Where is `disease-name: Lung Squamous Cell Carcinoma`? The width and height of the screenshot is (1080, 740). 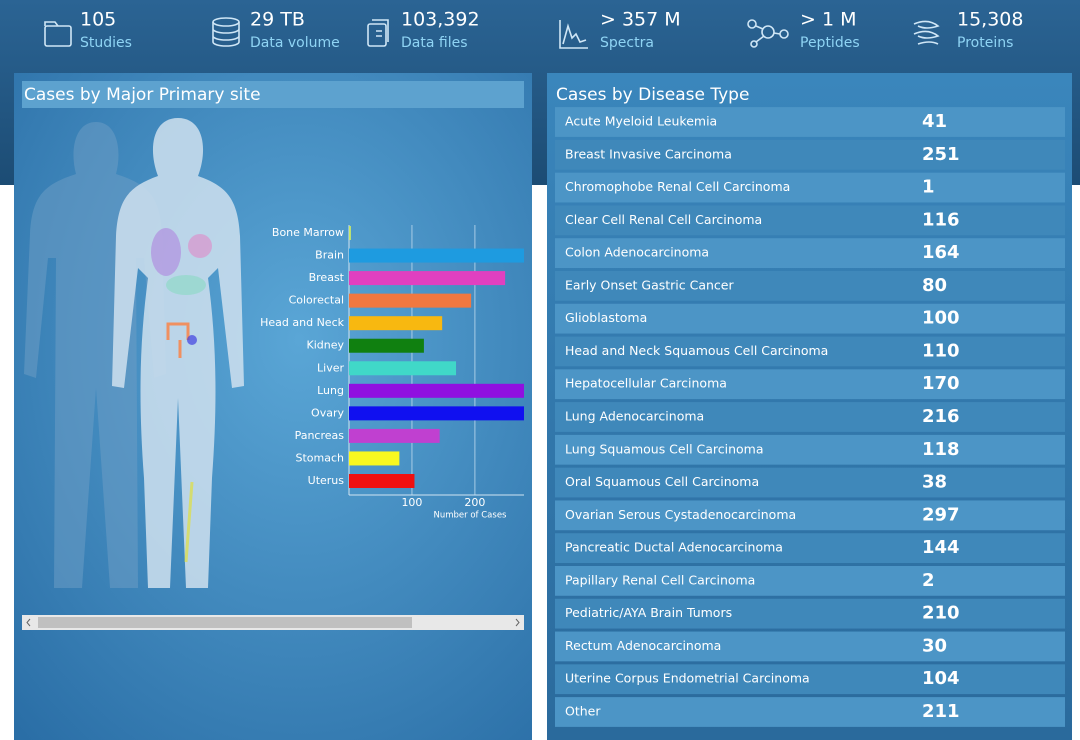
disease-name: Lung Squamous Cell Carcinoma is located at coordinates (664, 448).